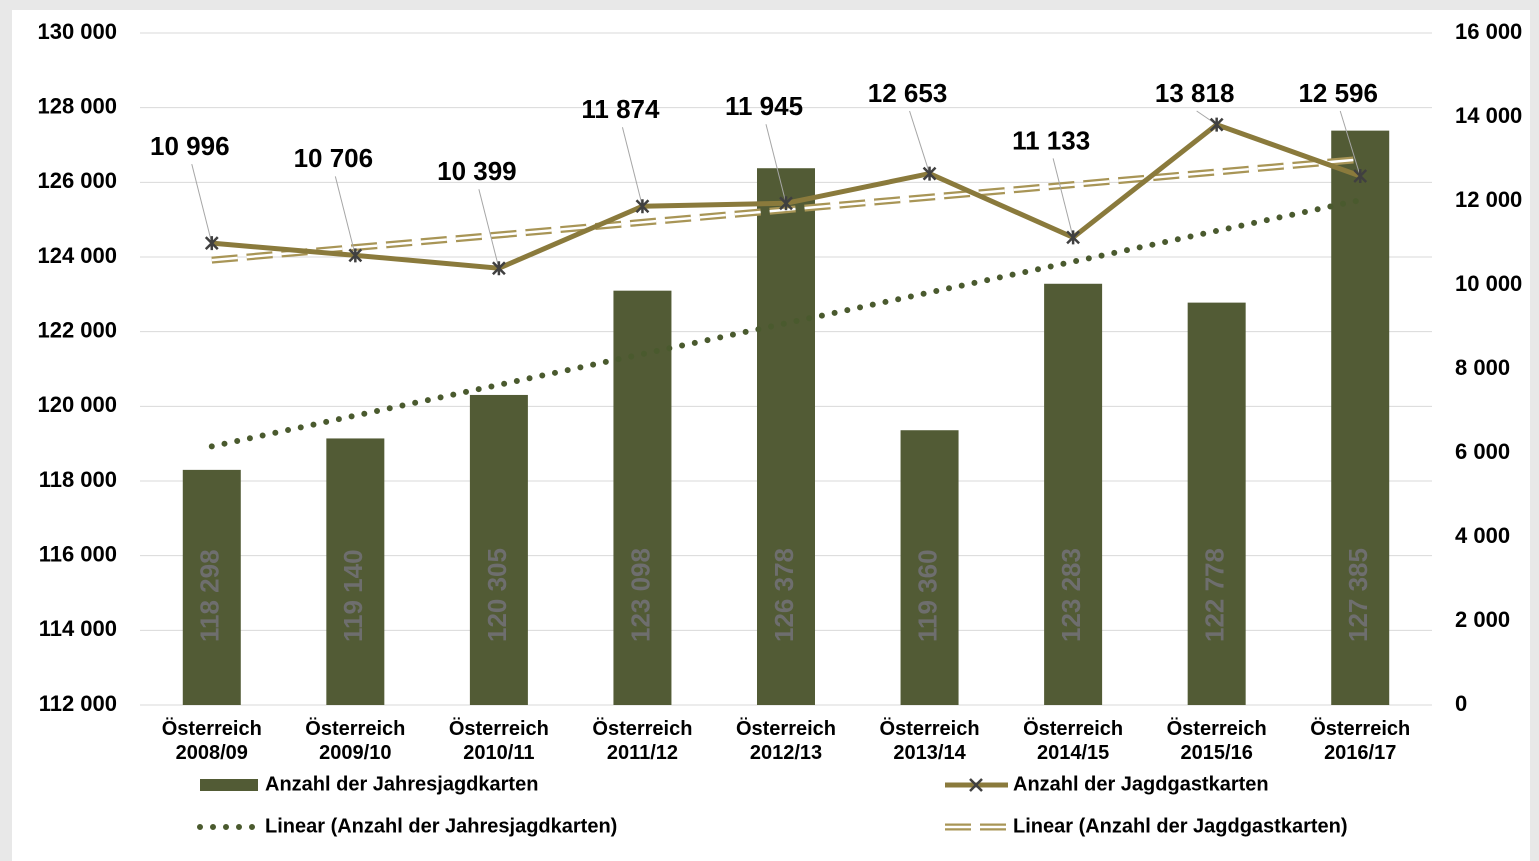  Describe the element at coordinates (1482, 535) in the screenshot. I see `y2-tick-label: 4 000` at that location.